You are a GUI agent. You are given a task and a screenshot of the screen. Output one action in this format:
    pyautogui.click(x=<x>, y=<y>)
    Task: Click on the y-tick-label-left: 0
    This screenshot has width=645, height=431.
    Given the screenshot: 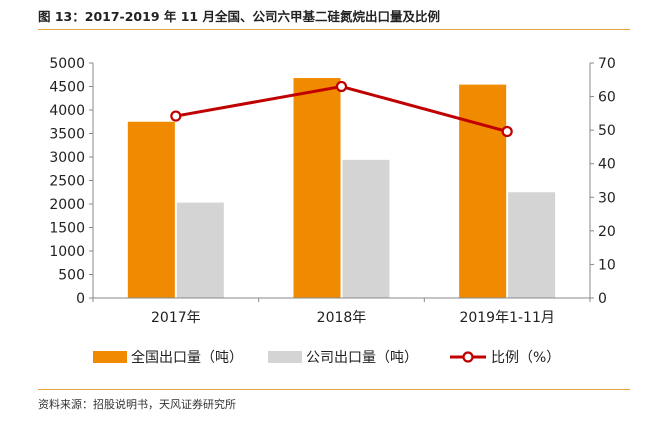 What is the action you would take?
    pyautogui.click(x=80, y=299)
    